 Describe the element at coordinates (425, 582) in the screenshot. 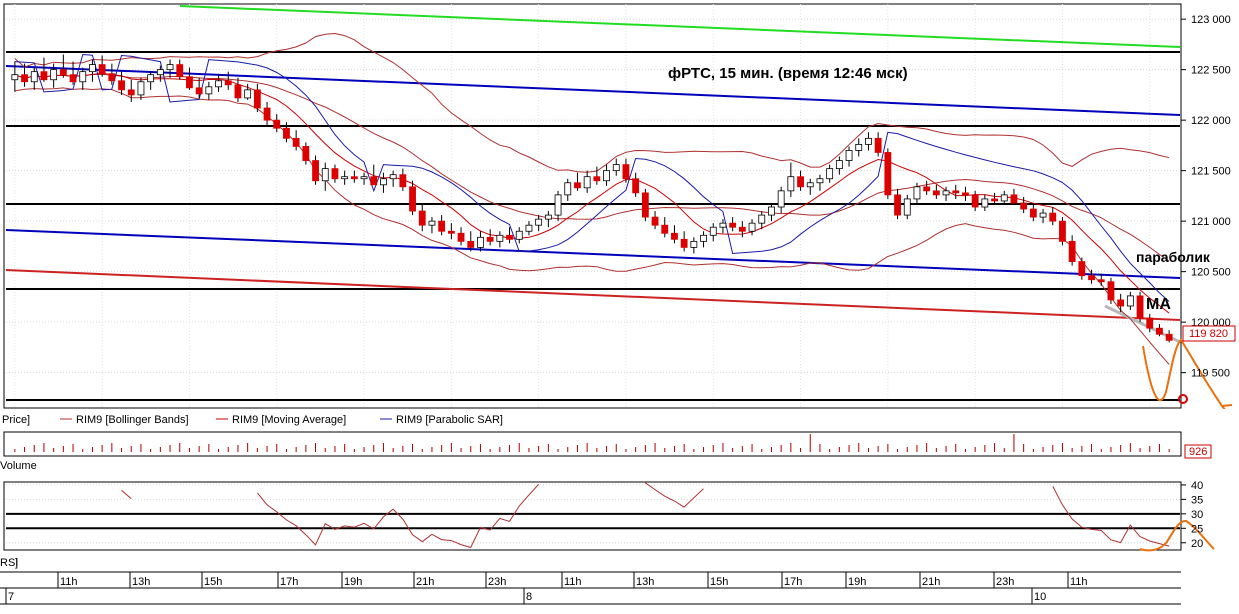

I see `hour-label: 21h` at that location.